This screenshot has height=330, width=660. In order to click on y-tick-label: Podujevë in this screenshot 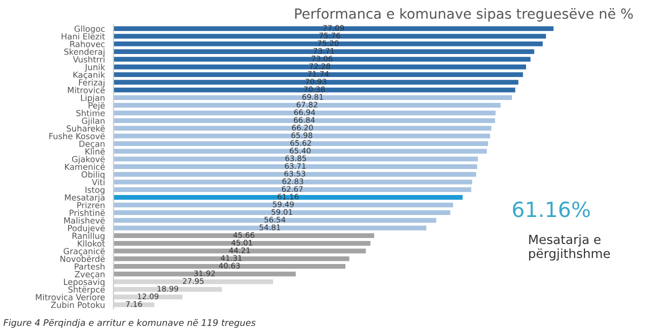, I will do `click(86, 228)`.